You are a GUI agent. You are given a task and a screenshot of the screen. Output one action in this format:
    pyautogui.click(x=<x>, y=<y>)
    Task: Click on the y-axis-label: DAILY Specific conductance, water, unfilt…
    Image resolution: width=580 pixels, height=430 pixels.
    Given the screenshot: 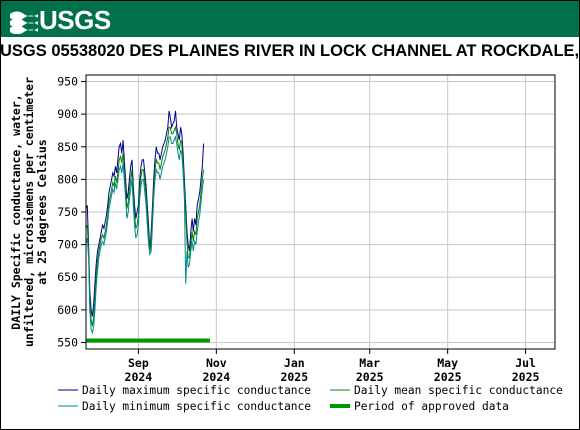 What is the action you would take?
    pyautogui.click(x=29, y=212)
    